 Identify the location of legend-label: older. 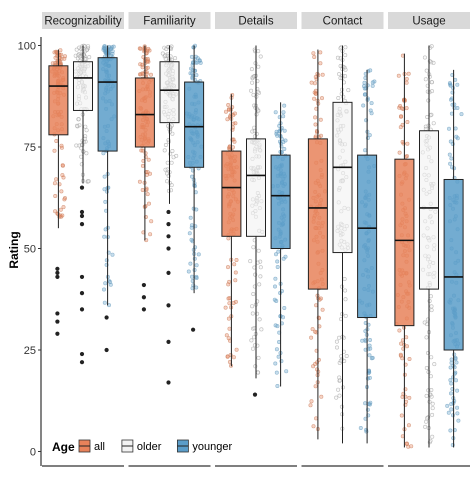
(149, 447).